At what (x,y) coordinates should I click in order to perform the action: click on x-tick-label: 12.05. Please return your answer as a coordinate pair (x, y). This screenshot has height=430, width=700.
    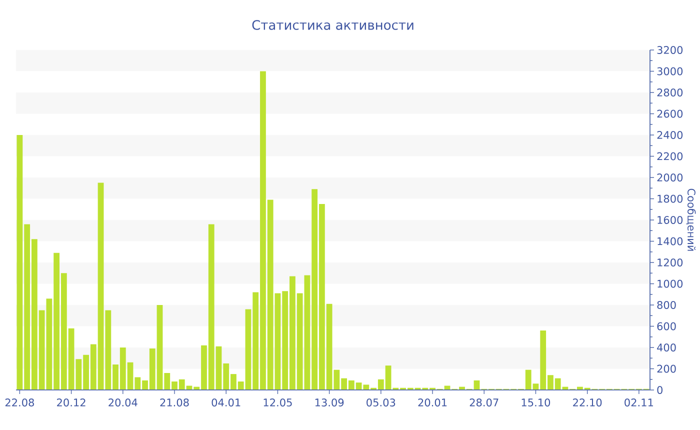
    Looking at the image, I should click on (278, 402).